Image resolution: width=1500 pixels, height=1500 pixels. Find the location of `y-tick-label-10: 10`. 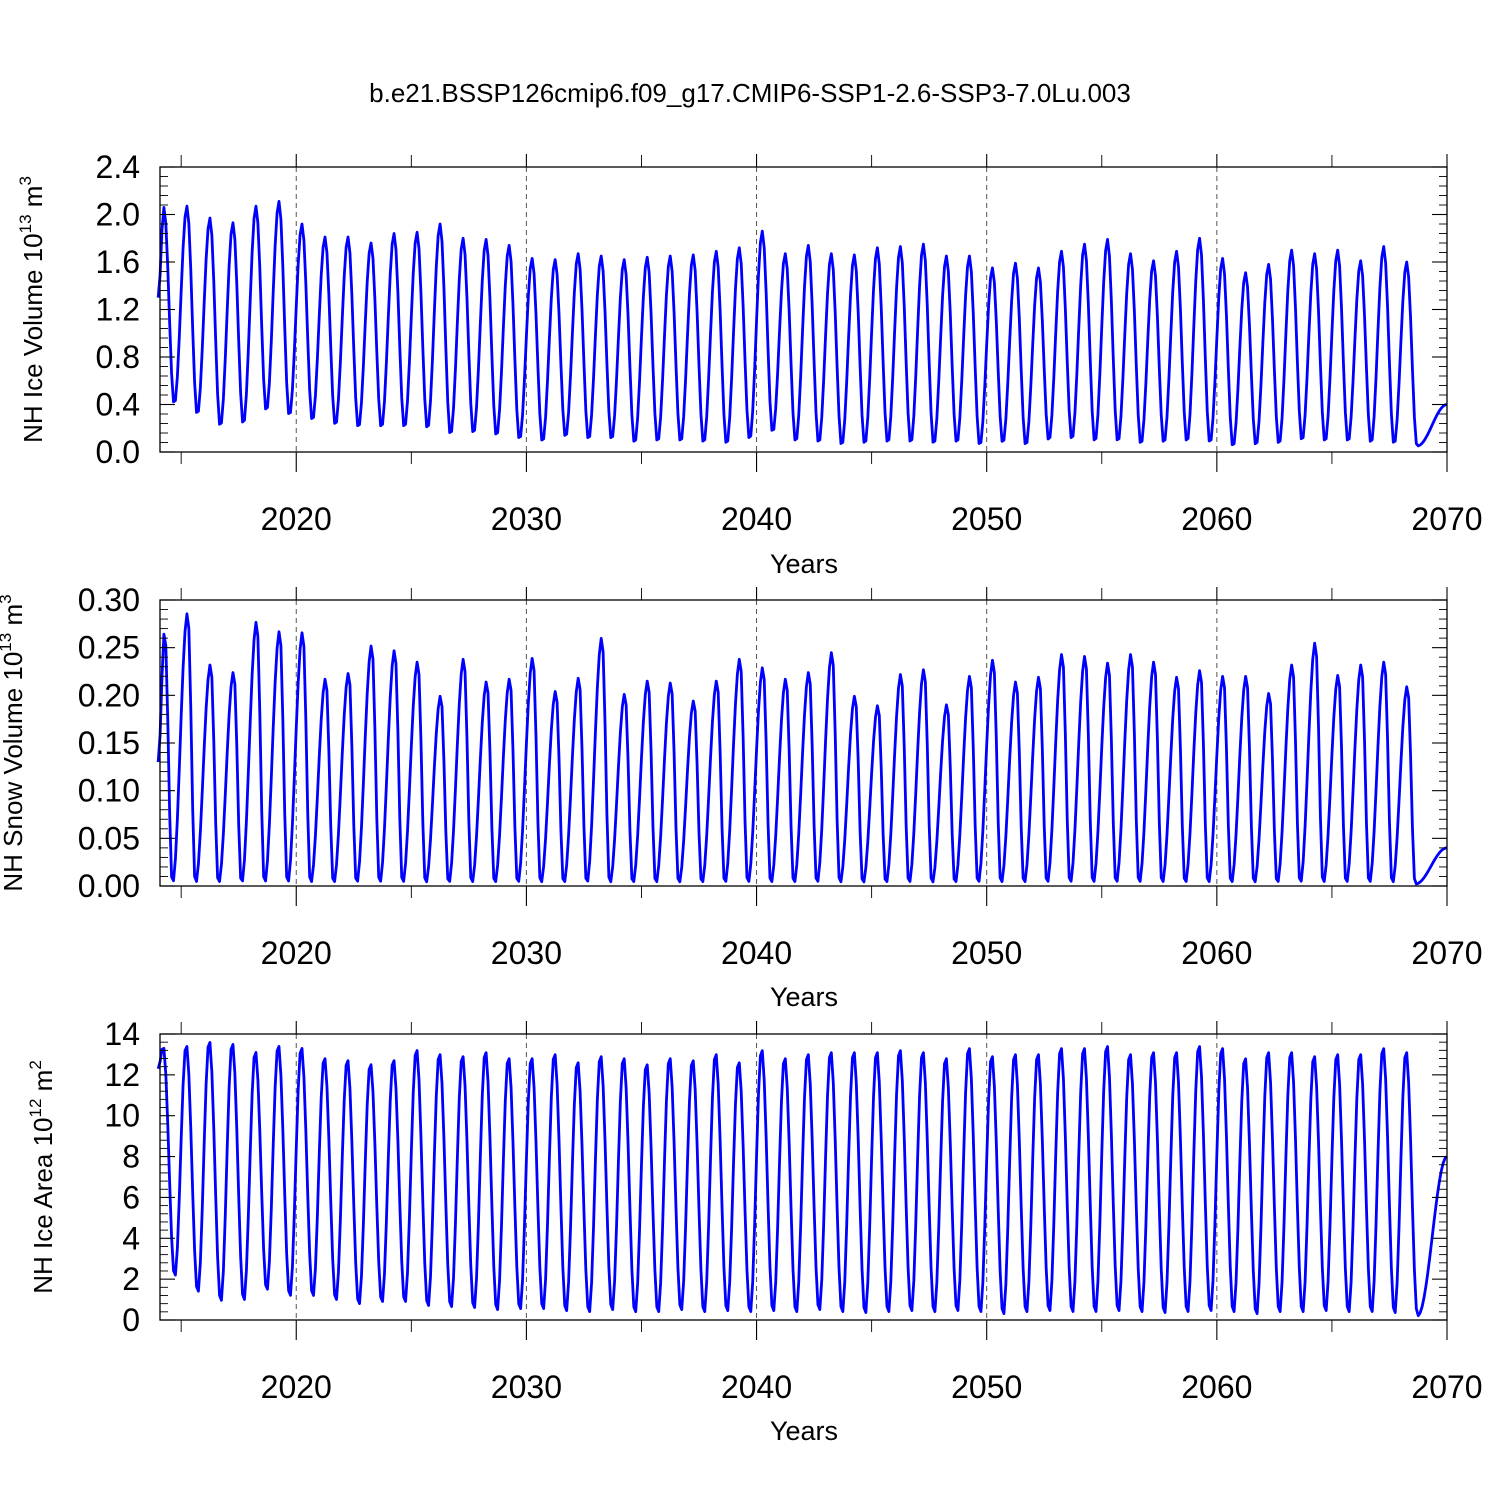

y-tick-label-10: 10 is located at coordinates (122, 1116).